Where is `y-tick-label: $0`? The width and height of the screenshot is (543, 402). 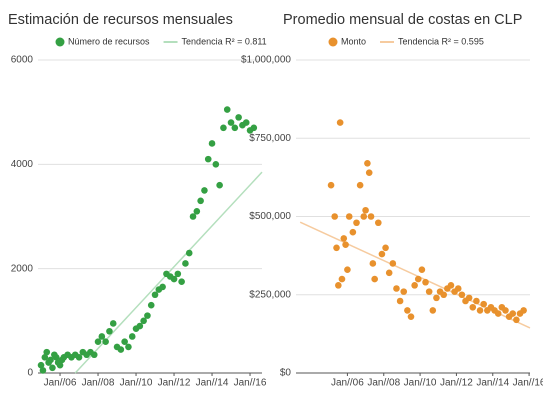 y-tick-label: $0 is located at coordinates (286, 373).